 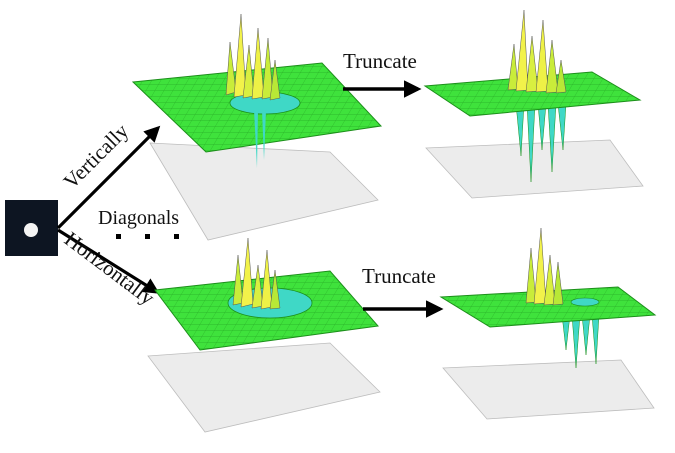 What do you see at coordinates (399, 276) in the screenshot?
I see `label-truncate-bottom: Truncate` at bounding box center [399, 276].